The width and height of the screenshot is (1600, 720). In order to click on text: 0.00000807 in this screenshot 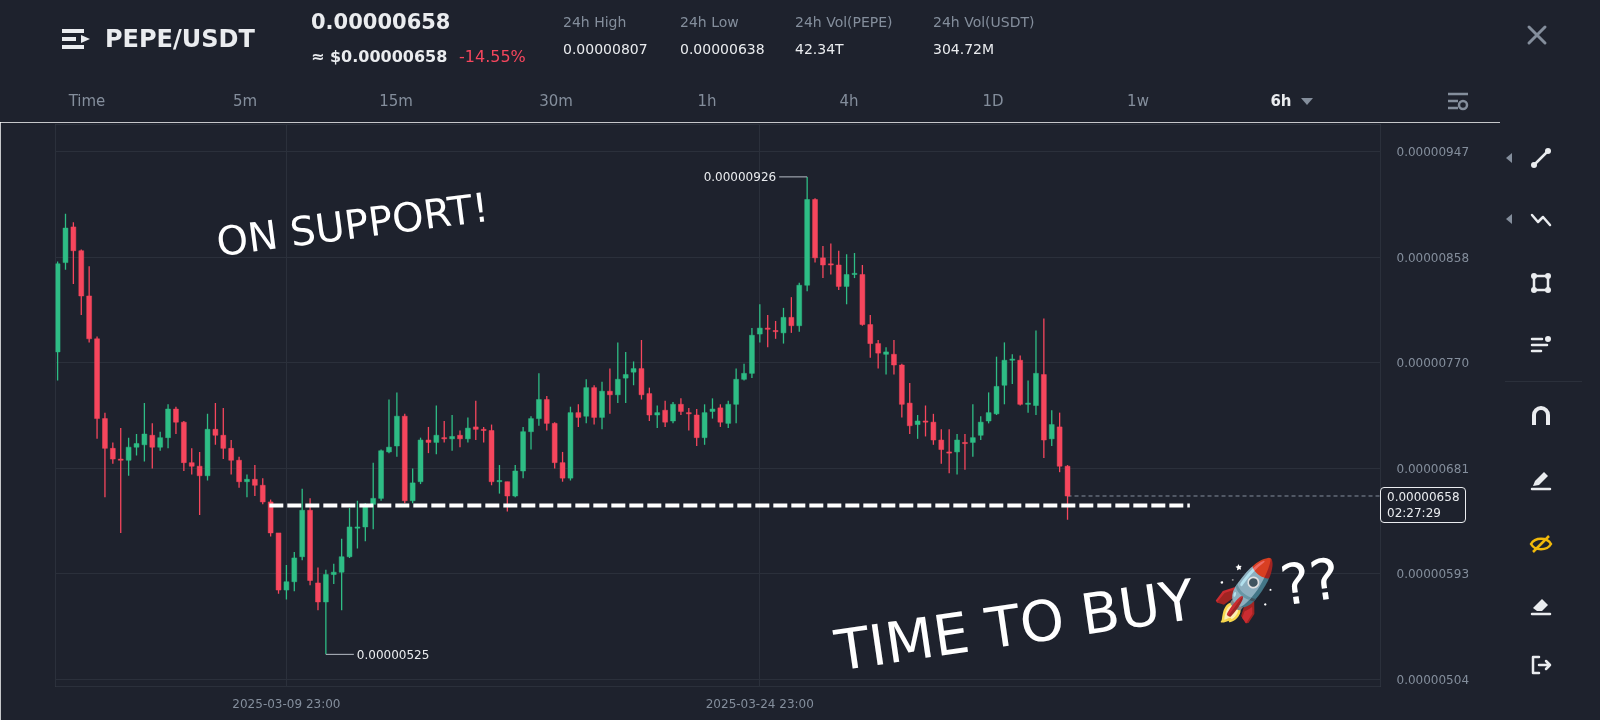, I will do `click(605, 49)`.